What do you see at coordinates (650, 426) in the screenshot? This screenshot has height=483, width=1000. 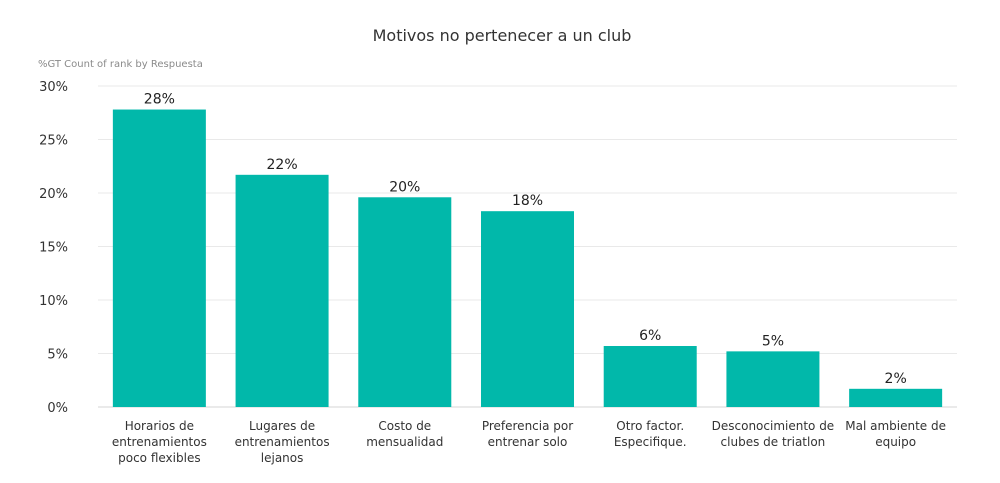 I see `x-tick-label-line: Otro factor.` at bounding box center [650, 426].